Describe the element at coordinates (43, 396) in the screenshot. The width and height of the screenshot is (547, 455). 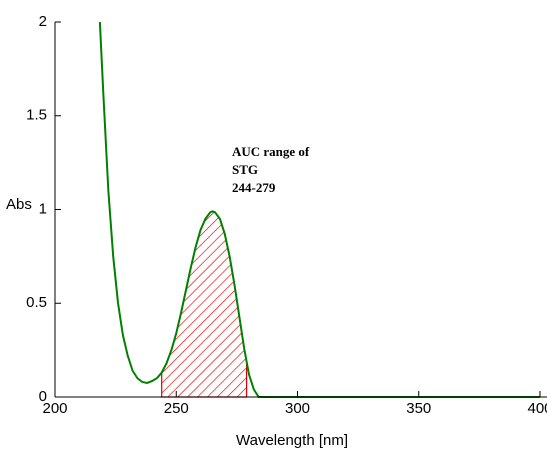
I see `y-tick-label: 0` at that location.